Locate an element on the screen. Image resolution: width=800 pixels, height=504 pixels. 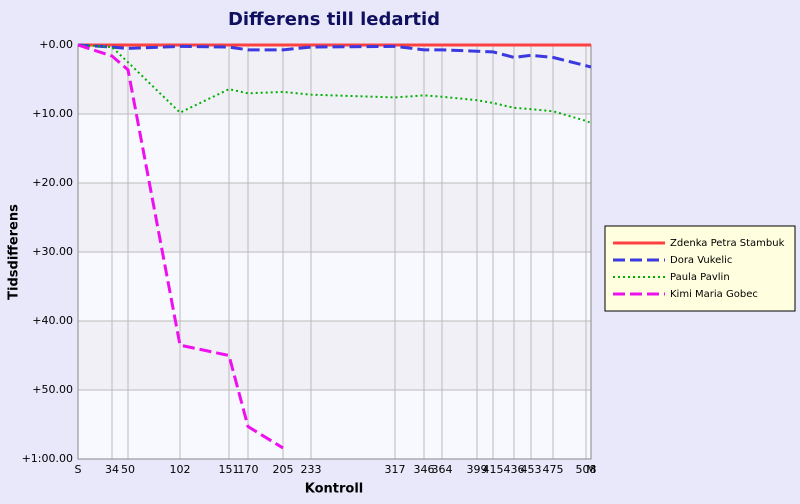
y-tick-label: +0.00 is located at coordinates (56, 44).